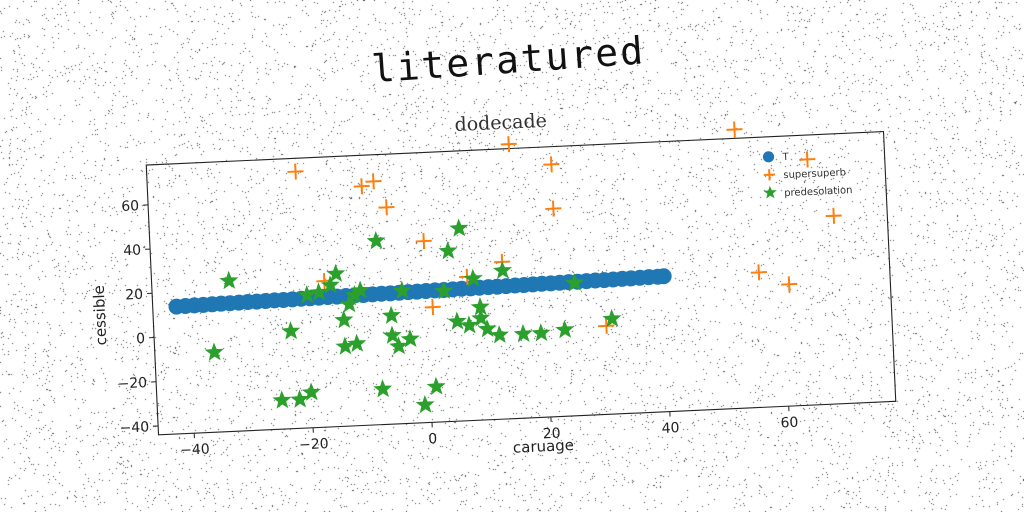 This screenshot has width=1024, height=512. Describe the element at coordinates (100, 315) in the screenshot. I see `y-axis-label: cessible` at that location.